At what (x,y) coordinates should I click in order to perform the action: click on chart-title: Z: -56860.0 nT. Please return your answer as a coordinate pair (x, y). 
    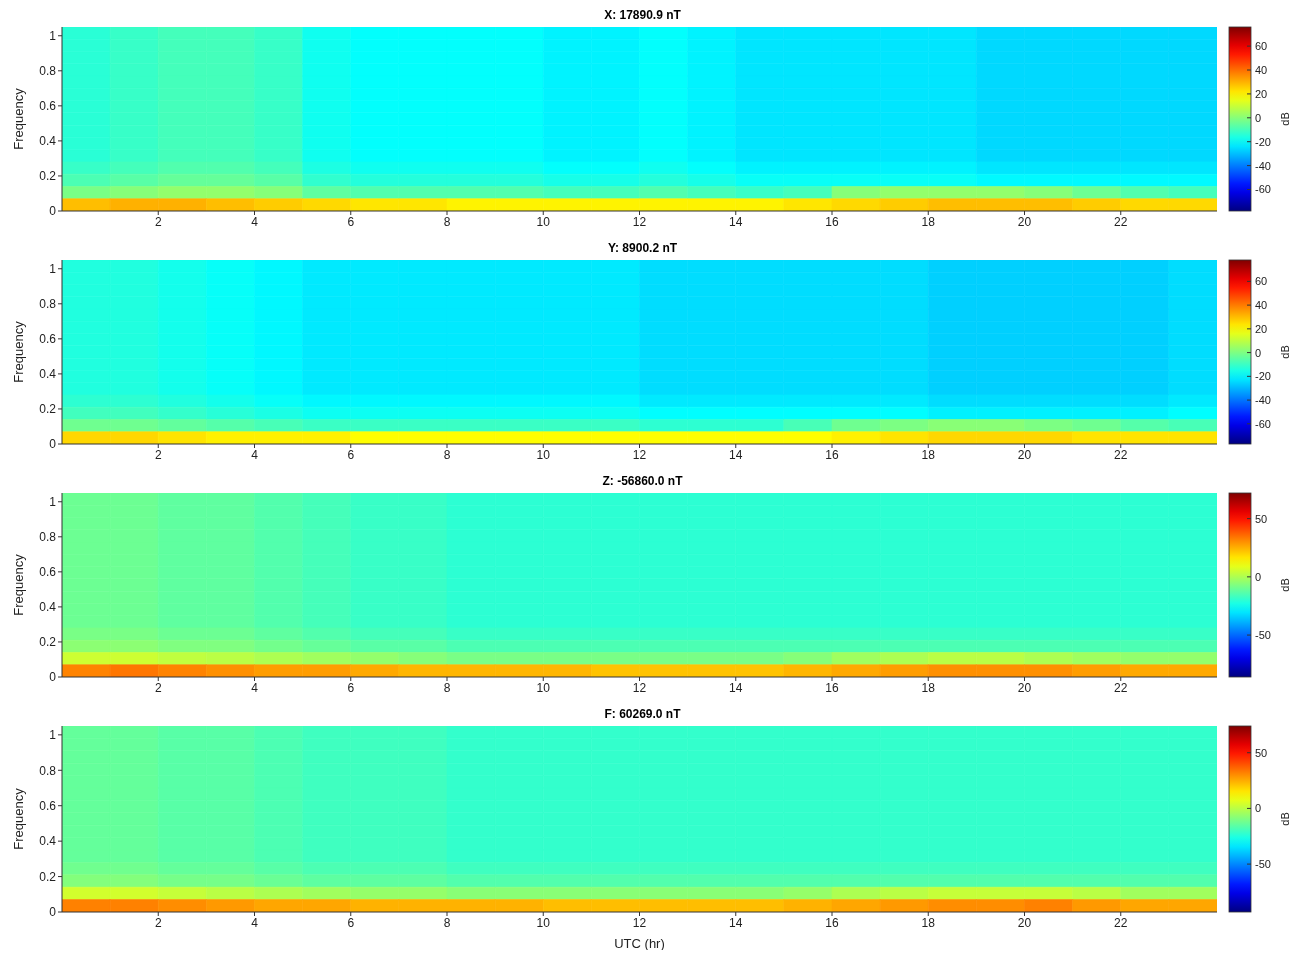
    Looking at the image, I should click on (642, 481).